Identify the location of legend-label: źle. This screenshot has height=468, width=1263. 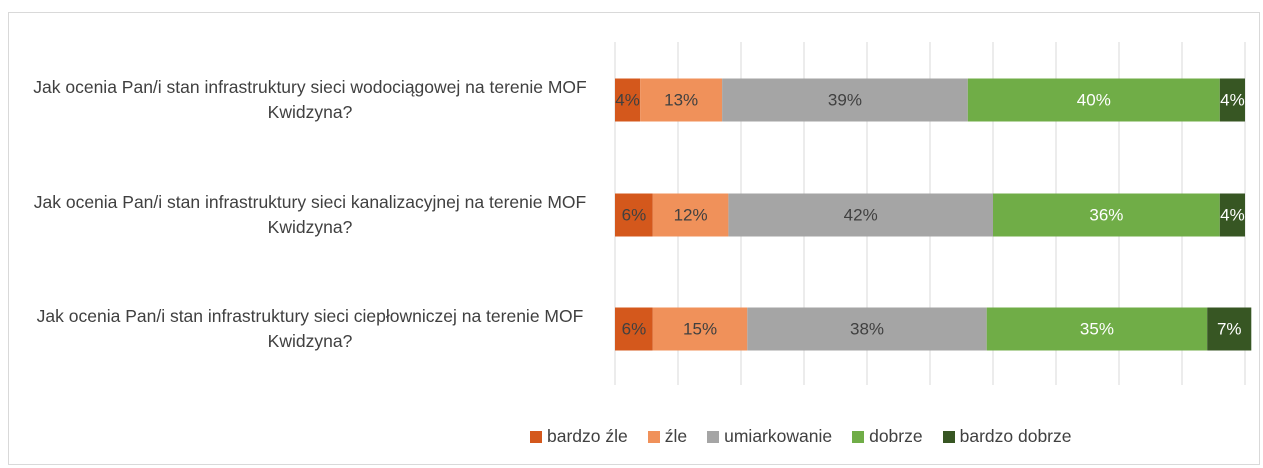
(676, 436).